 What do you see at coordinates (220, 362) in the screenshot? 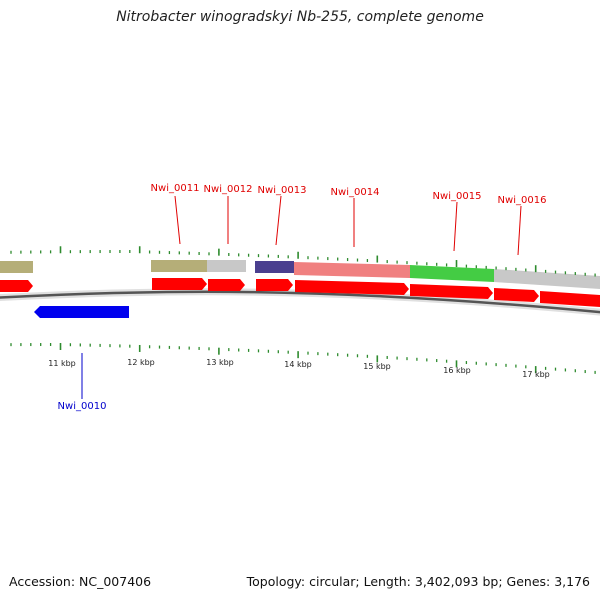
I see `scale-label: 13 kbp` at bounding box center [220, 362].